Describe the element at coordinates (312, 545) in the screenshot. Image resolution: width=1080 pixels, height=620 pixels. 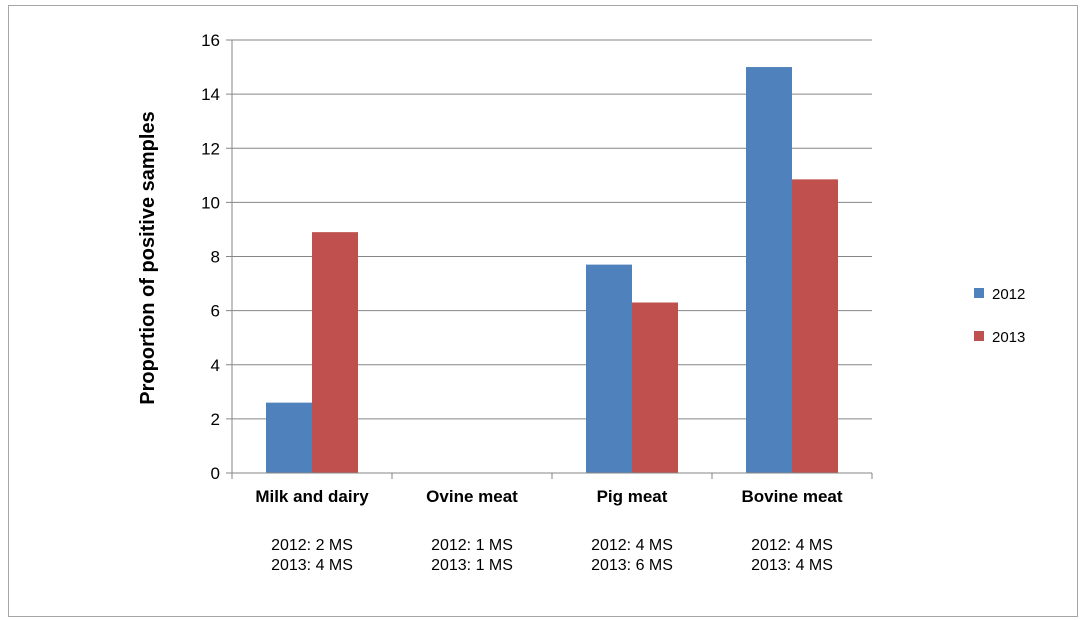
I see `category-note: 2012: 2 MS` at that location.